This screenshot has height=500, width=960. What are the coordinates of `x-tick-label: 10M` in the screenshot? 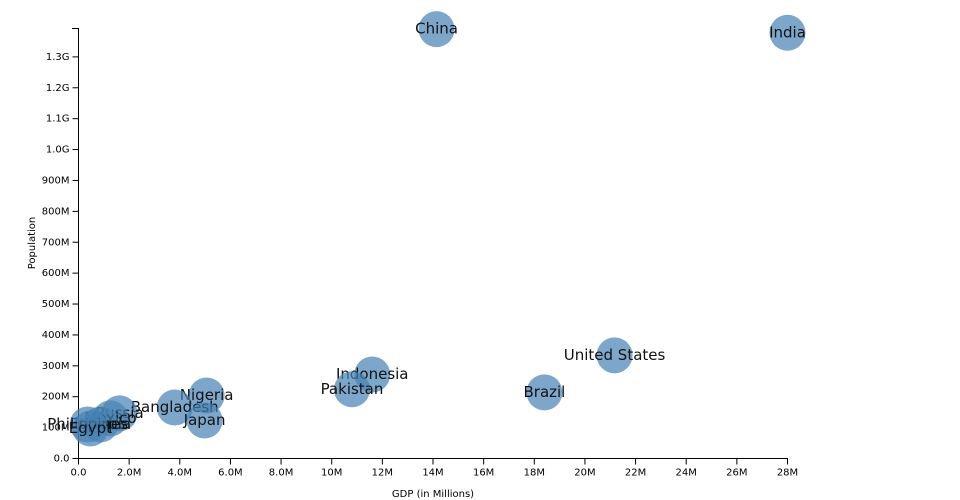 It's located at (331, 473).